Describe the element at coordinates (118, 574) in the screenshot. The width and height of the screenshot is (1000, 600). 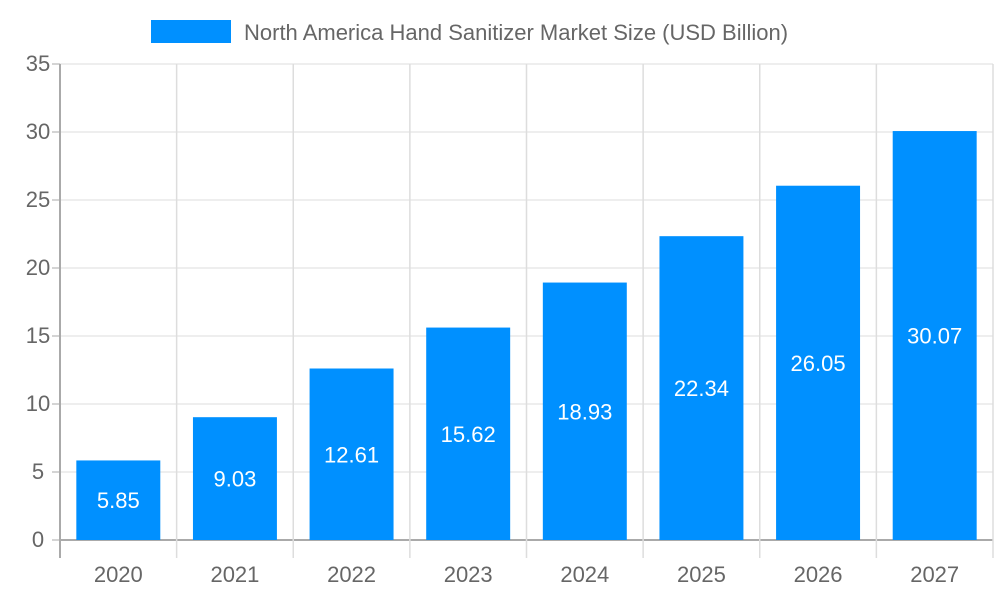
I see `x-tick-label: 2020` at that location.